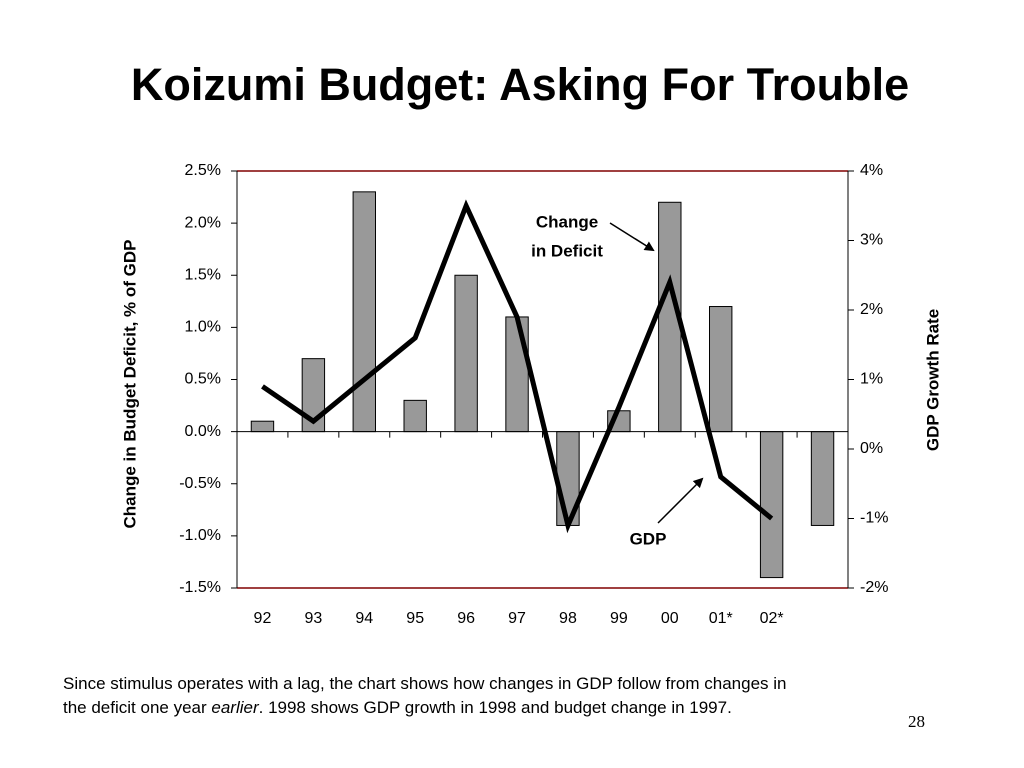 This screenshot has height=768, width=1024. Describe the element at coordinates (200, 483) in the screenshot. I see `y-tick-label: -0.5%` at that location.